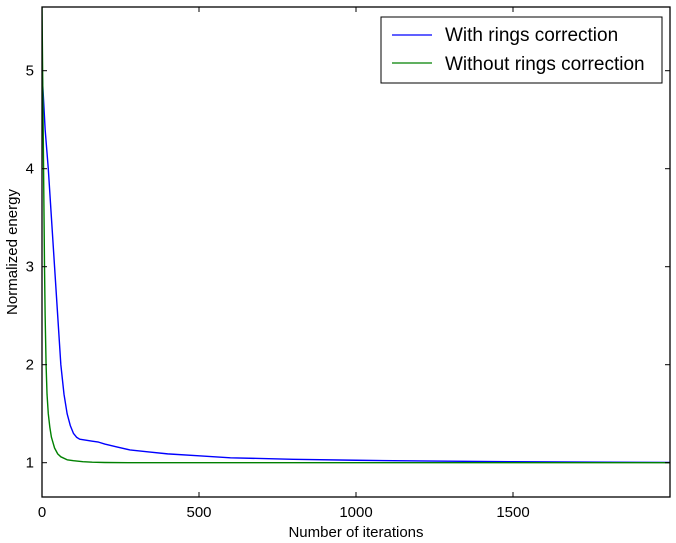  What do you see at coordinates (545, 64) in the screenshot?
I see `legend-label-without-rings: Without rings correction` at bounding box center [545, 64].